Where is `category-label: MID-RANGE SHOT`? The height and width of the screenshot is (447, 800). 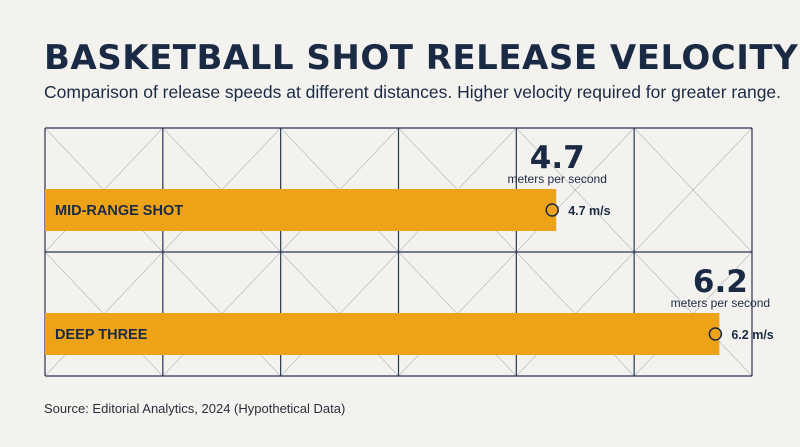 category-label: MID-RANGE SHOT is located at coordinates (119, 211).